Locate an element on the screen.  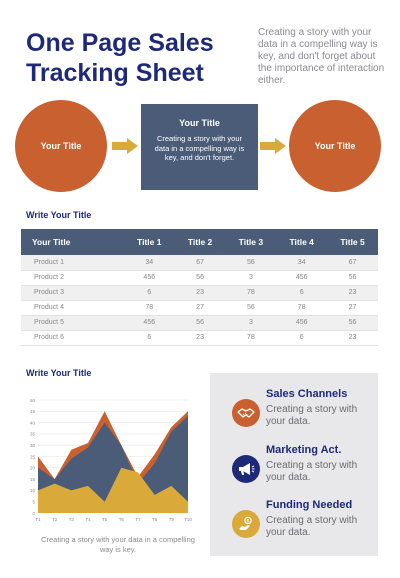
table-cell: Product 4 is located at coordinates (72, 308).